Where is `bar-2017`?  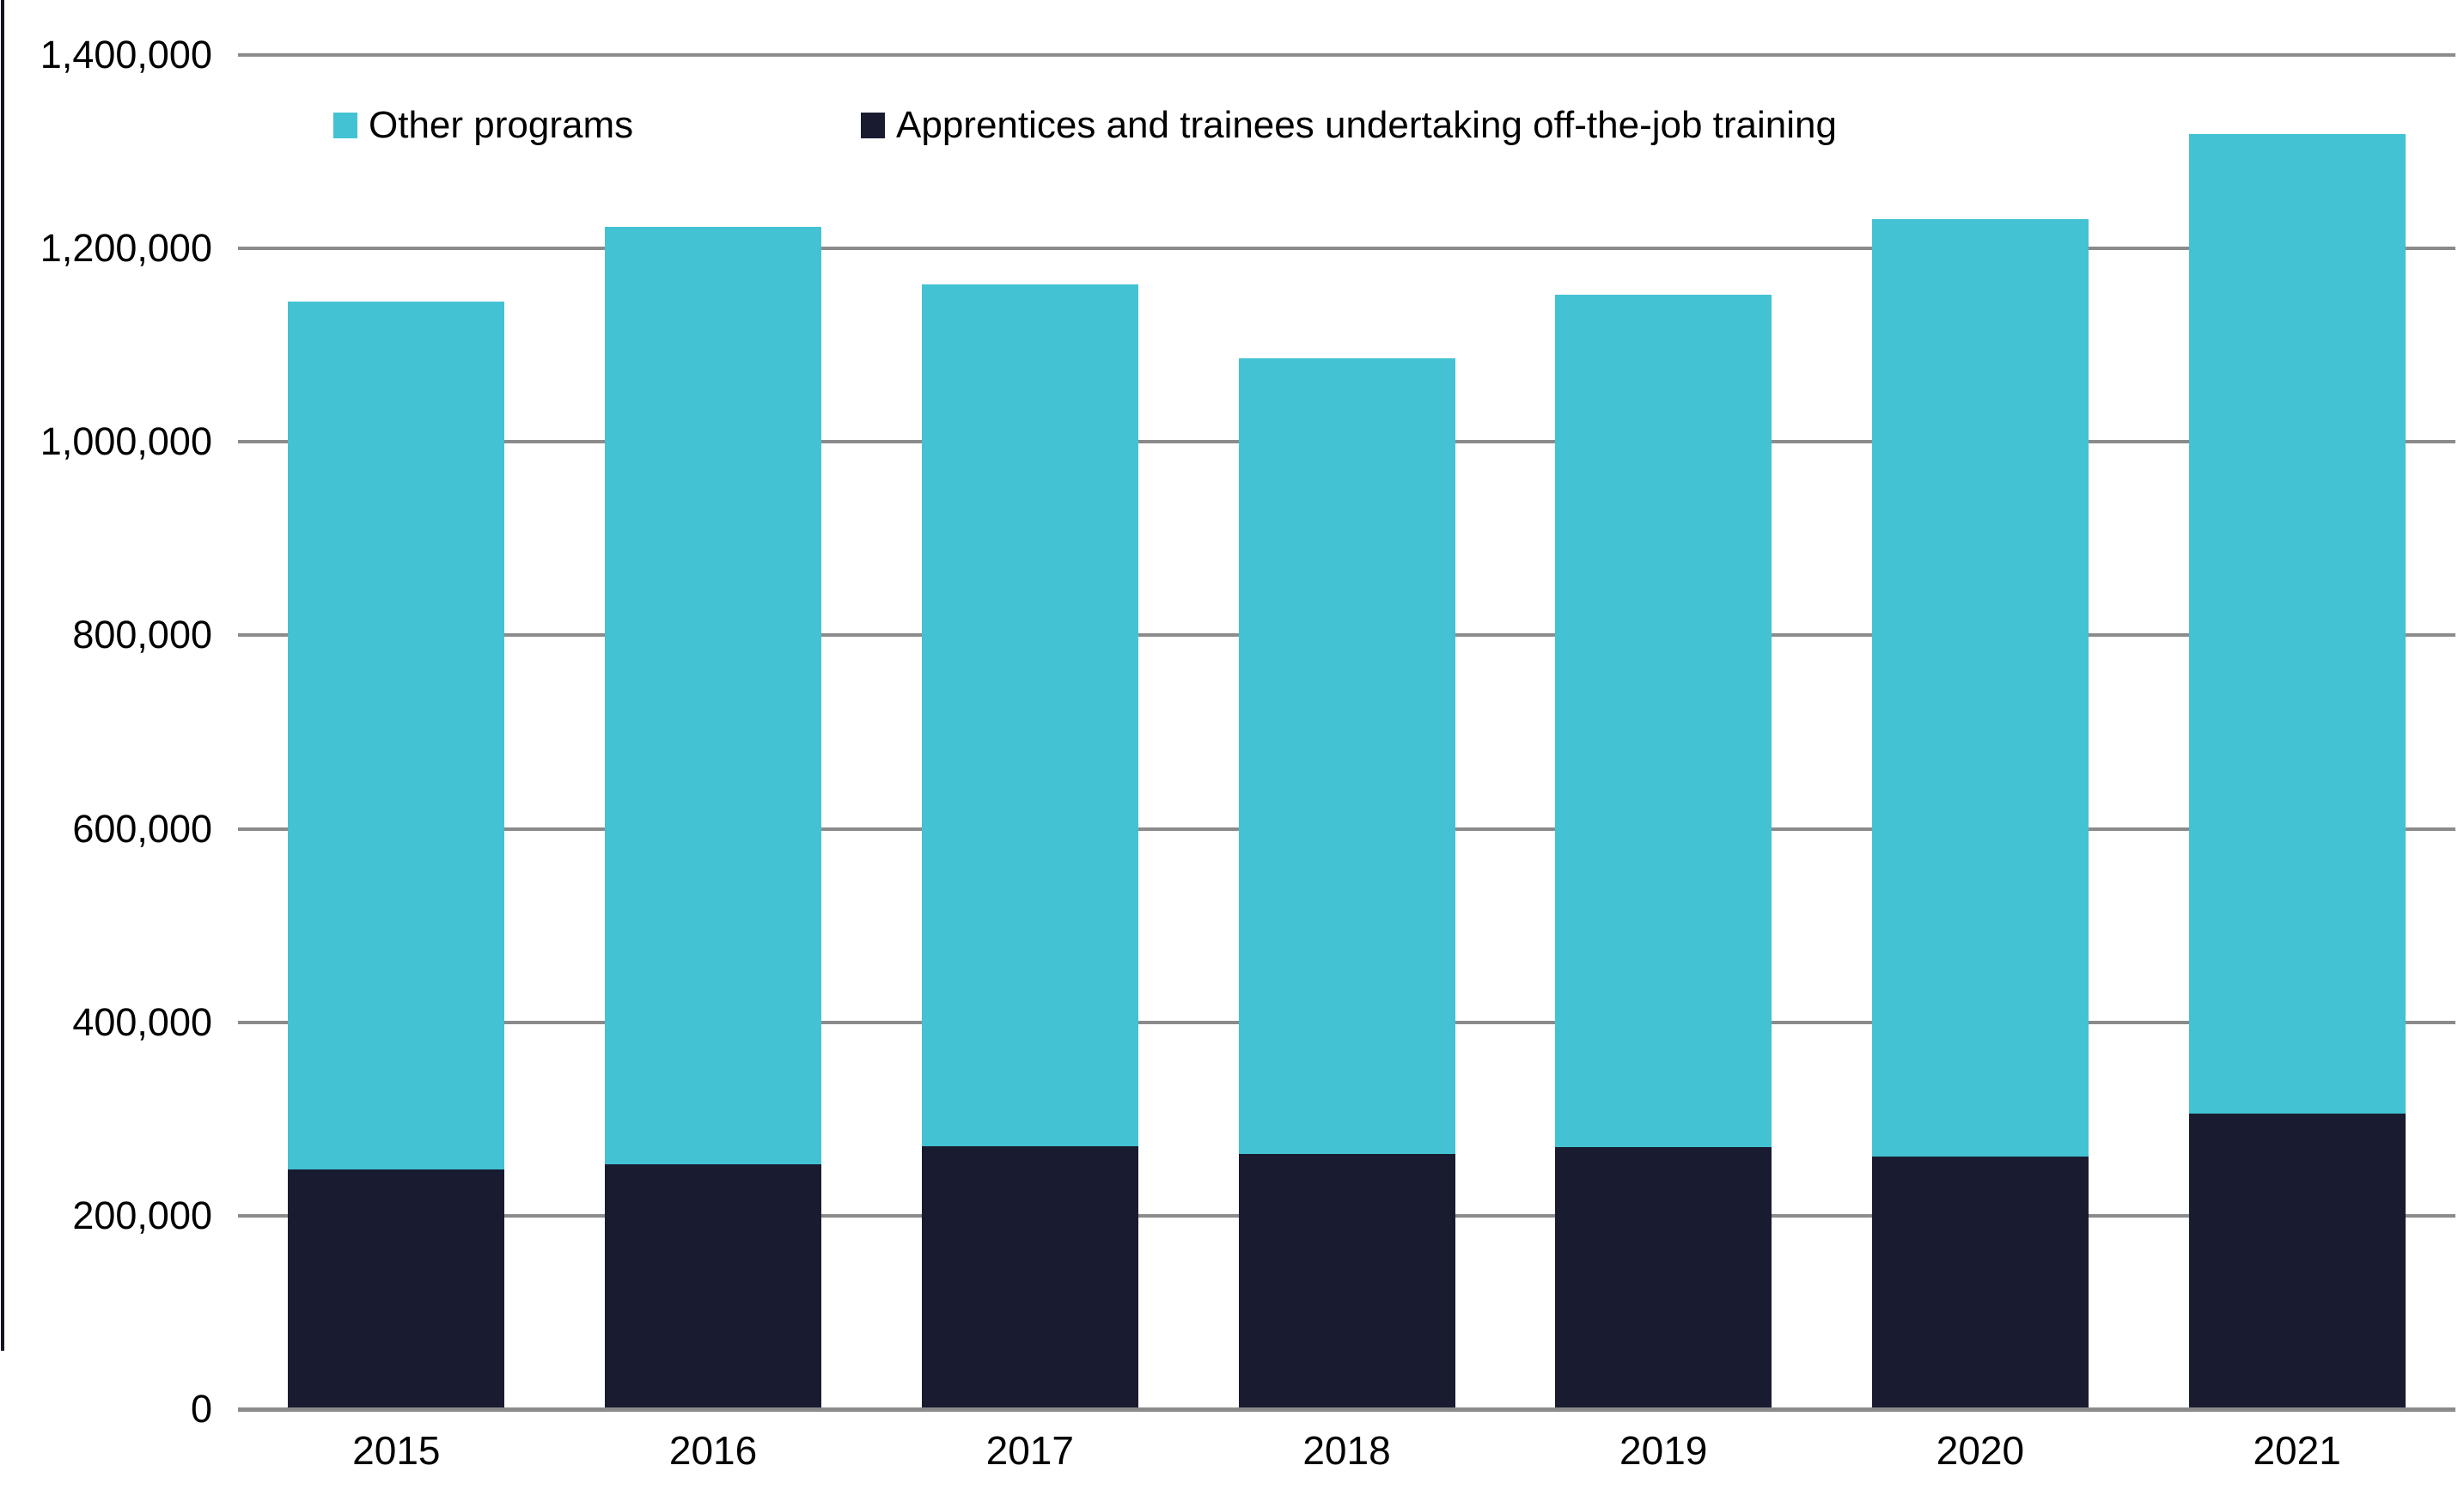 bar-2017 is located at coordinates (1029, 846).